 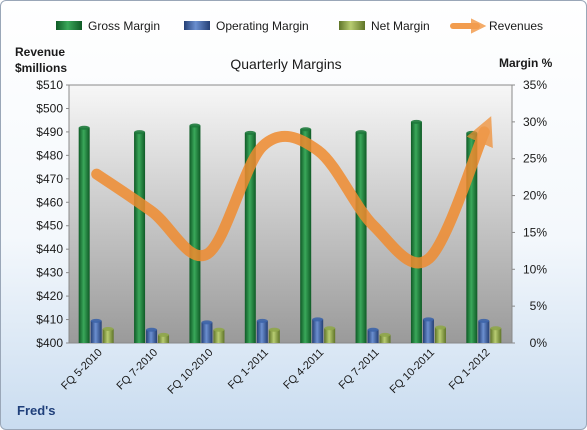 What do you see at coordinates (400, 26) in the screenshot?
I see `legend-label-net-margin: Net Margin` at bounding box center [400, 26].